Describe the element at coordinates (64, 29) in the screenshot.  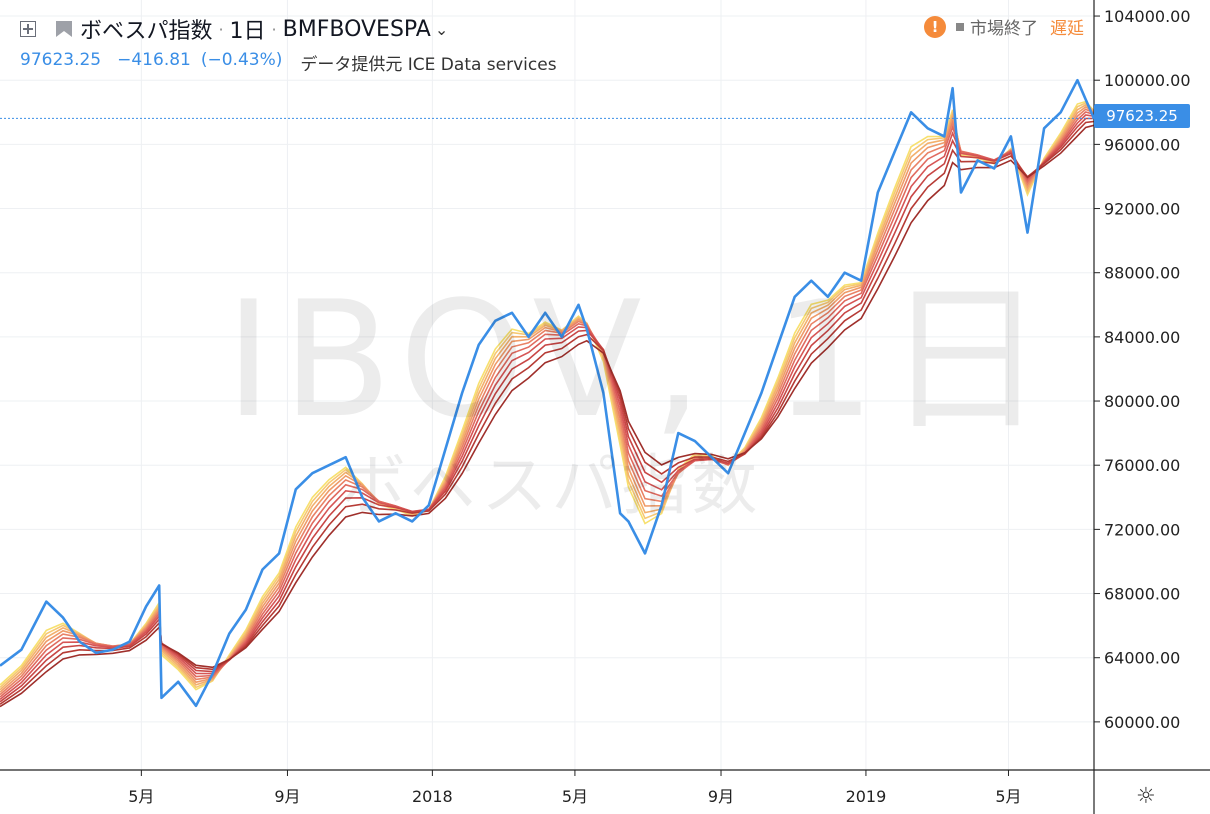
I see `flag-icon` at that location.